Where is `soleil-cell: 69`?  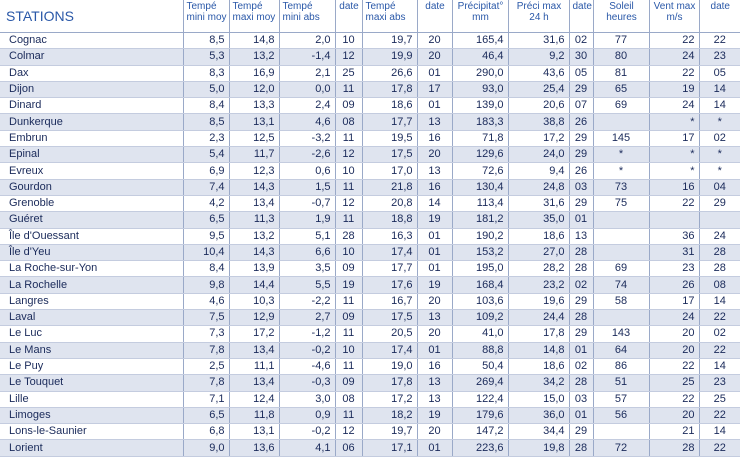
soleil-cell: 69 is located at coordinates (621, 269).